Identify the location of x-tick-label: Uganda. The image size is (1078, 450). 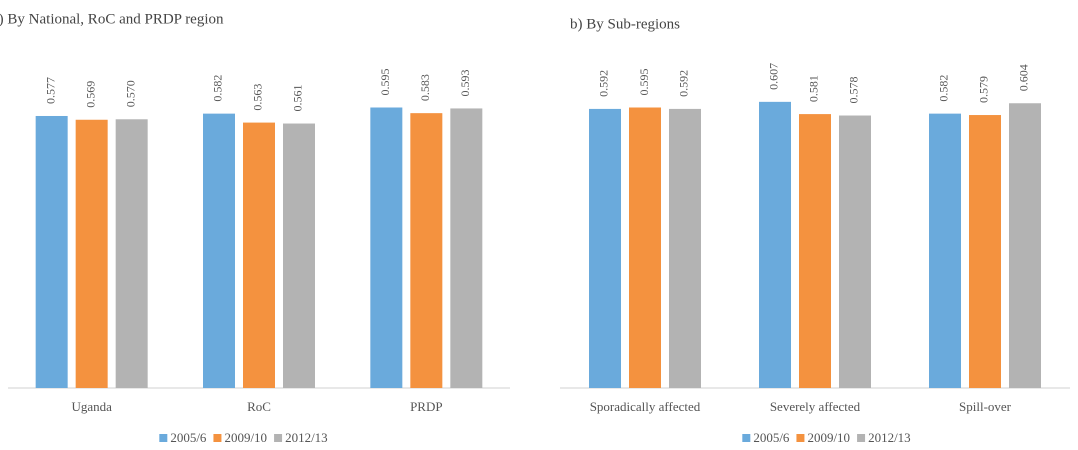
(91, 406).